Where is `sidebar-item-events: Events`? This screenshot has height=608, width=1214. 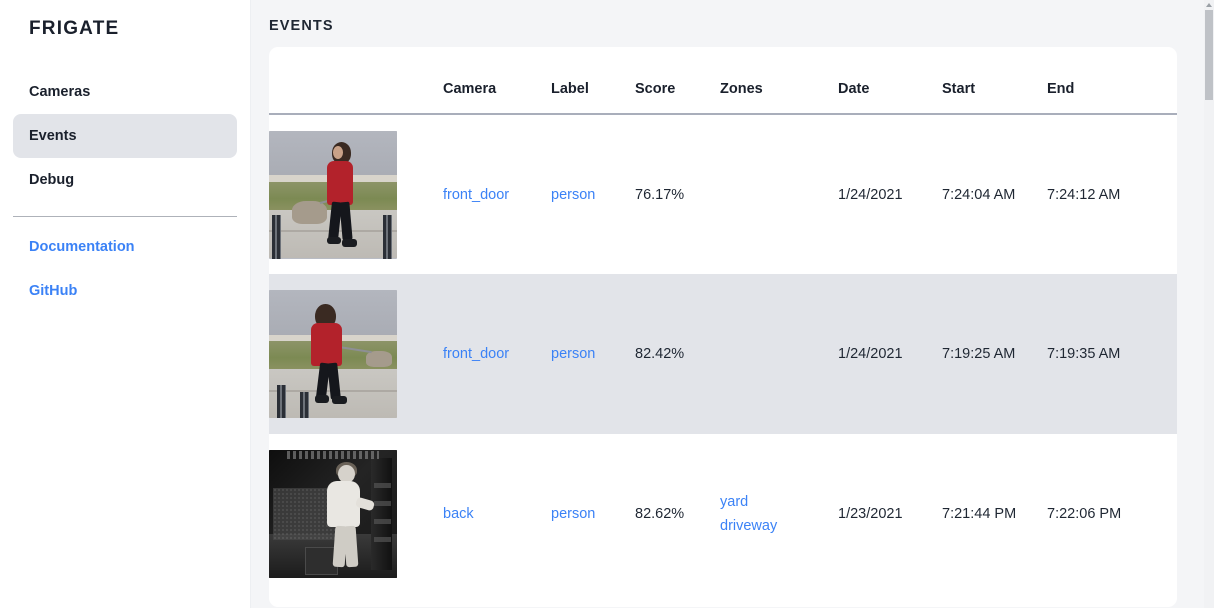 sidebar-item-events: Events is located at coordinates (125, 136).